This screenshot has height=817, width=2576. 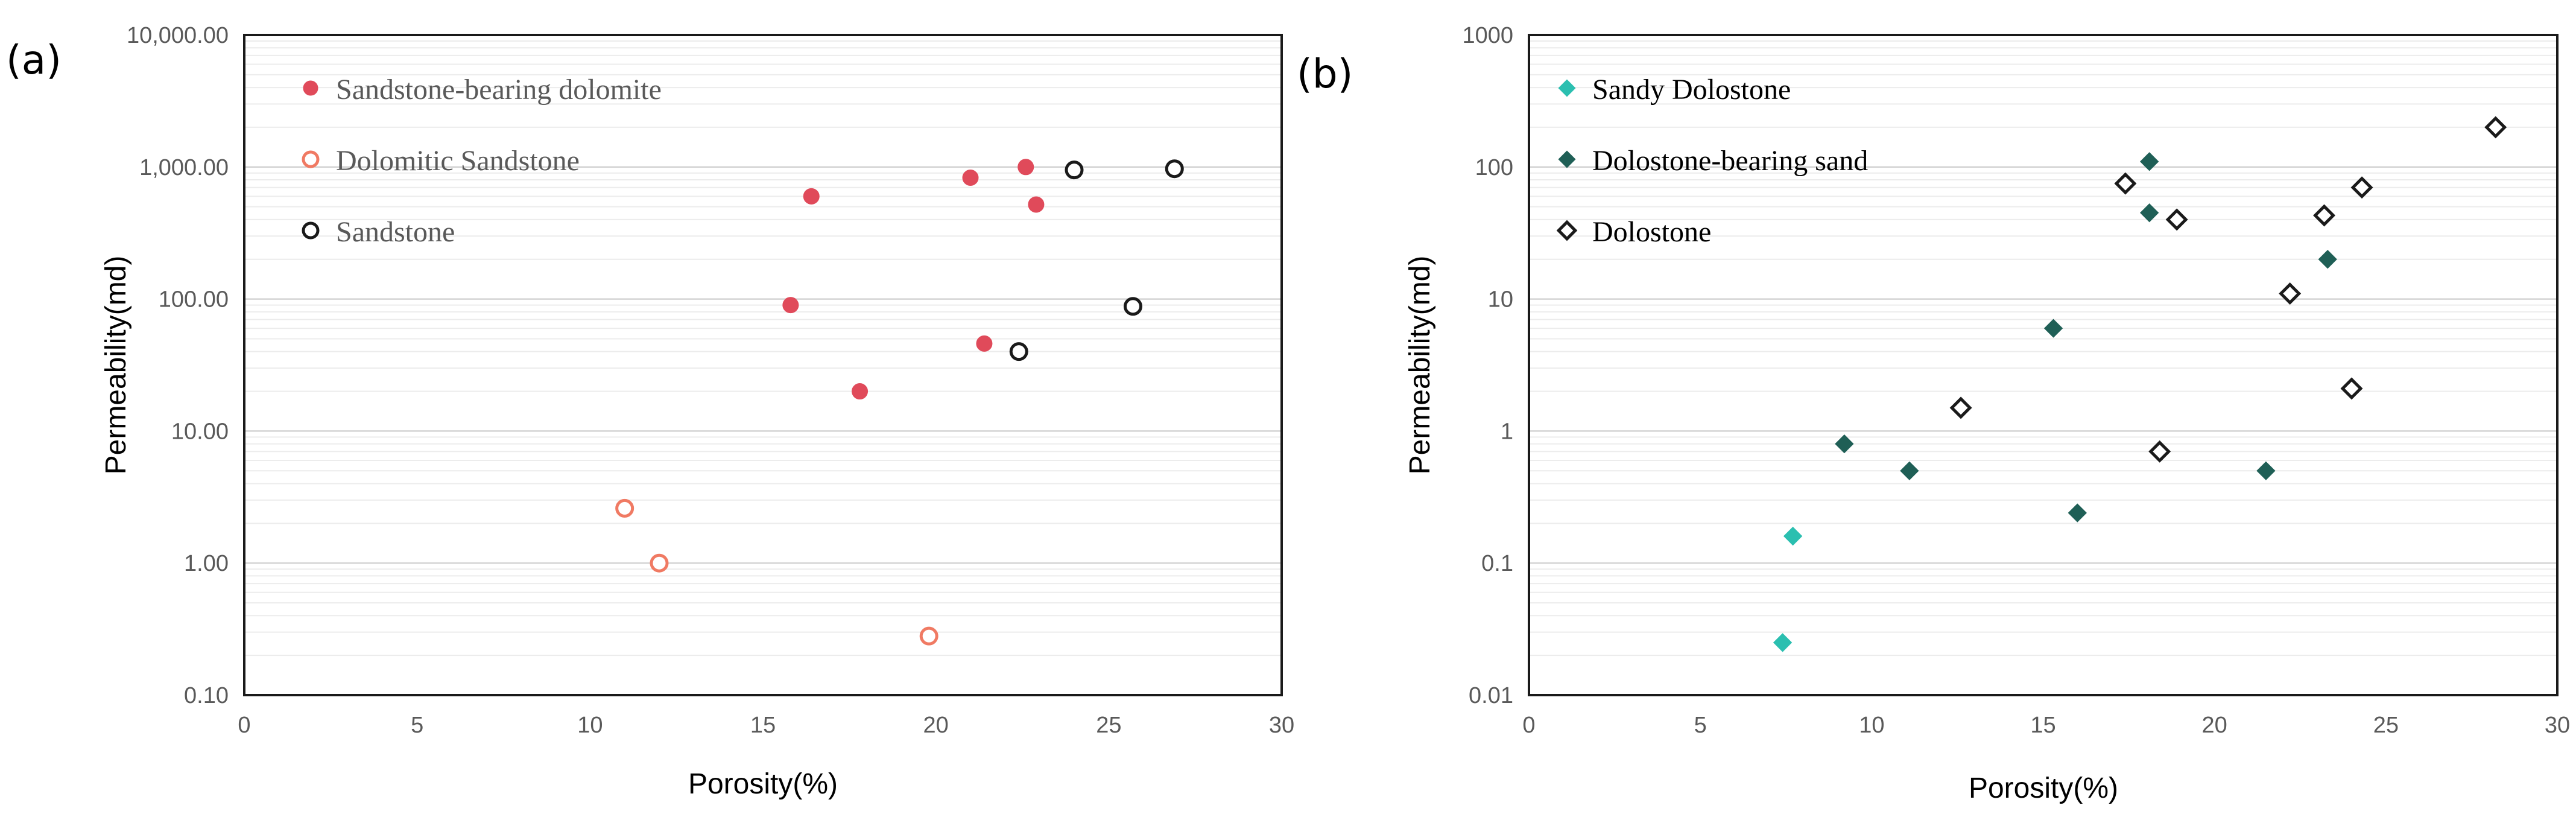 What do you see at coordinates (913, 279) in the screenshot?
I see `series-sandstone-bearing-dolomite` at bounding box center [913, 279].